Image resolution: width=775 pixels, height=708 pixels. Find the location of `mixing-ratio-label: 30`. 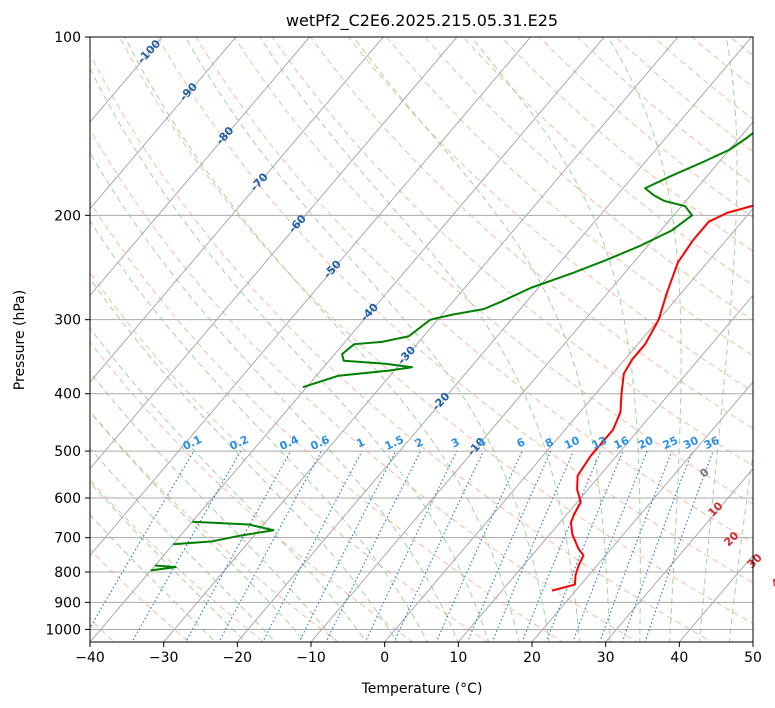

mixing-ratio-label: 30 is located at coordinates (691, 443).